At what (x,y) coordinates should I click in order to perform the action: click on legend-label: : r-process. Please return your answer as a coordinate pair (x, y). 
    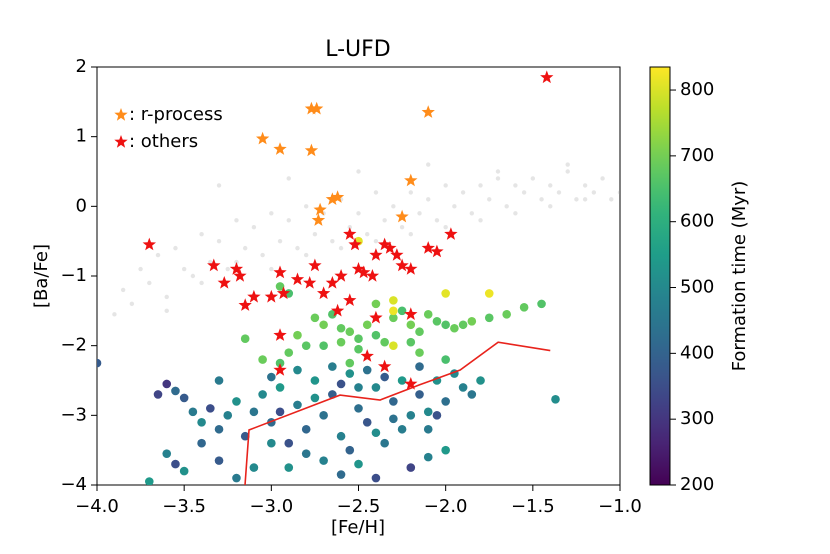
    Looking at the image, I should click on (176, 114).